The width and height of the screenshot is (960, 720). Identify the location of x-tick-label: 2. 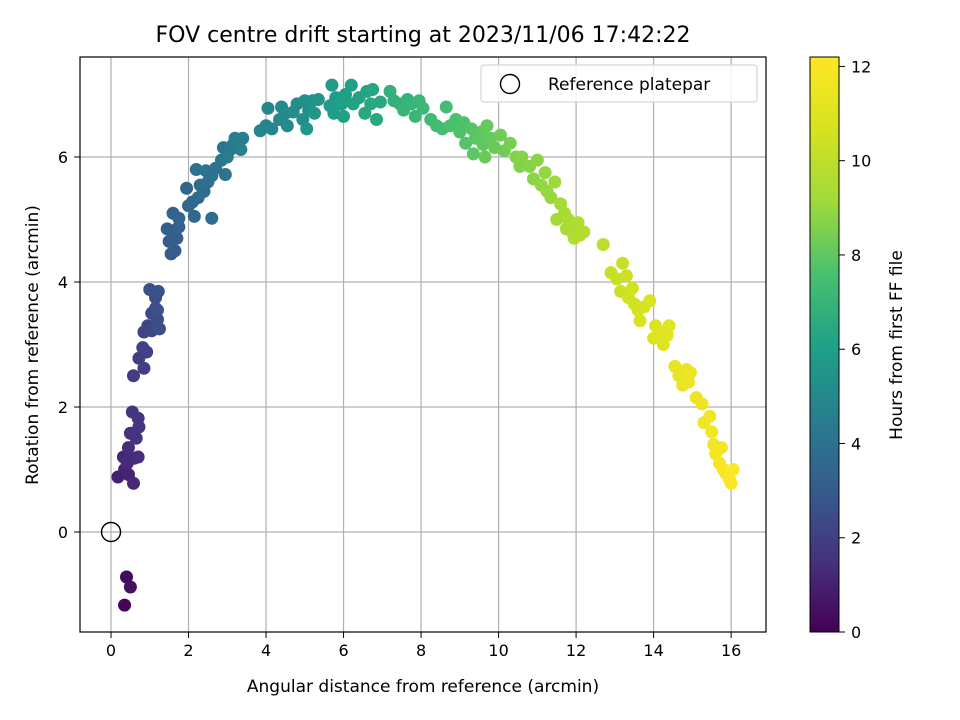
(188, 650).